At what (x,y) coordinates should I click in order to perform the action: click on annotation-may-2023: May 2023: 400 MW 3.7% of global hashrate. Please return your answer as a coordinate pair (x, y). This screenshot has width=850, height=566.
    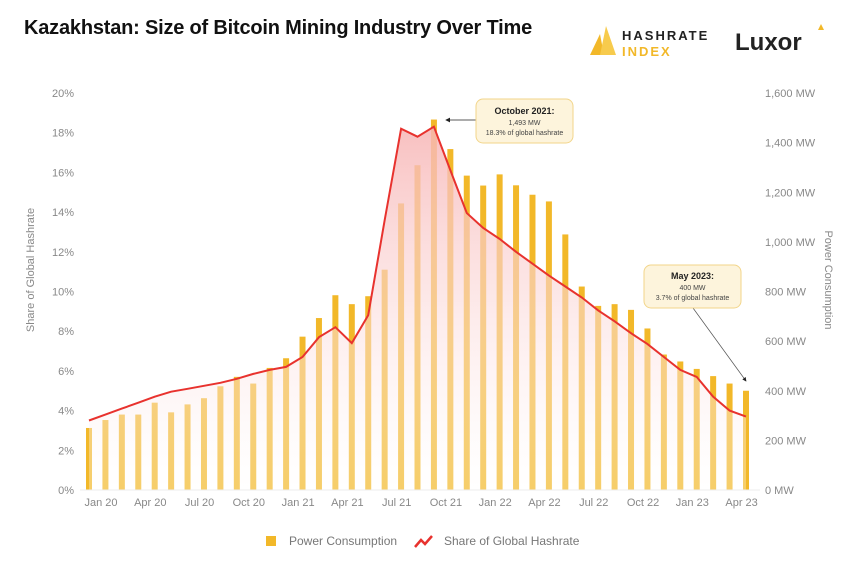
    Looking at the image, I should click on (695, 323).